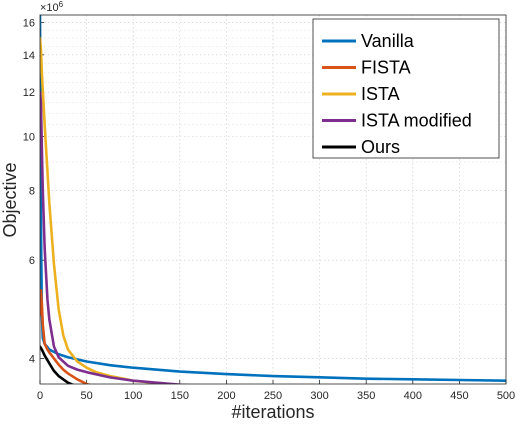  Describe the element at coordinates (29, 93) in the screenshot. I see `y-tick-label: 12` at that location.